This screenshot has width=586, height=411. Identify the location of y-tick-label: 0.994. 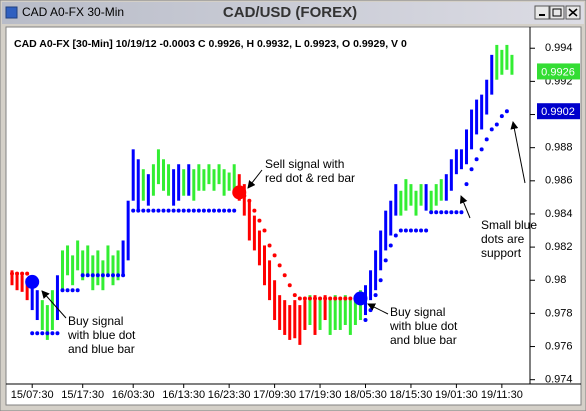
(559, 48).